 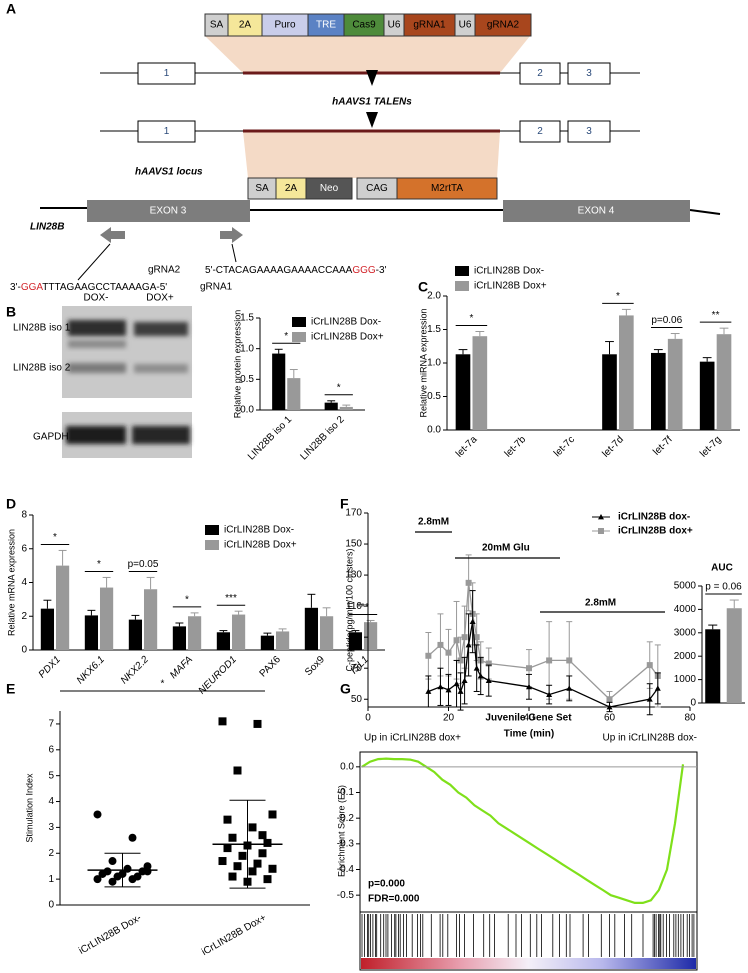 What do you see at coordinates (329, 188) in the screenshot?
I see `construct-label: Neo` at bounding box center [329, 188].